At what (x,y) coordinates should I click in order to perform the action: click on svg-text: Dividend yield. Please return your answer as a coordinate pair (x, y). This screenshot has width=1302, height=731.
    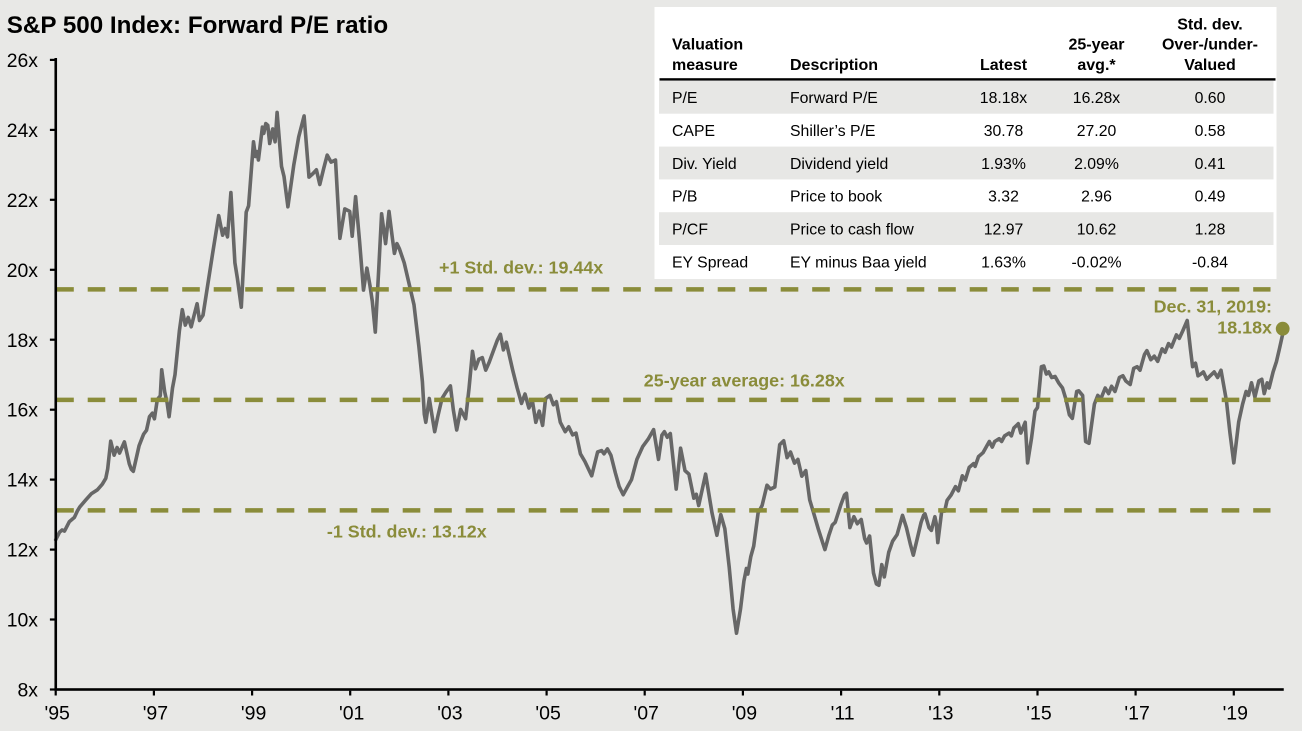
    Looking at the image, I should click on (839, 164).